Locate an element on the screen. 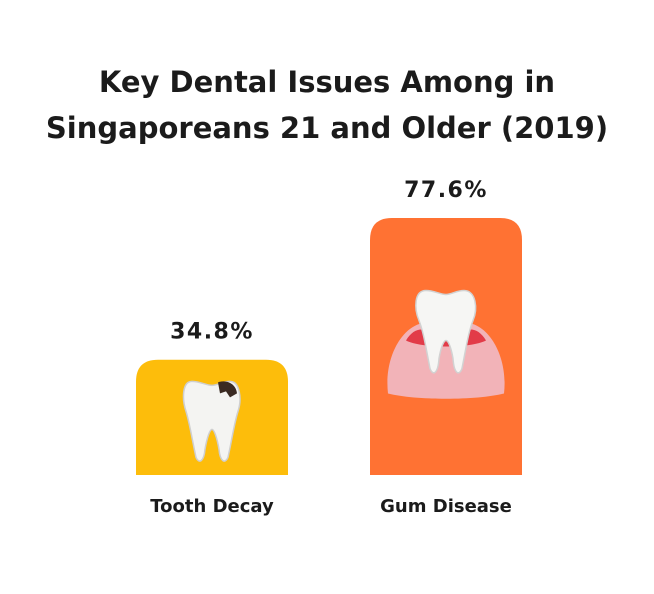  chart-title: Singaporeans 21 and Older (2019) is located at coordinates (327, 128).